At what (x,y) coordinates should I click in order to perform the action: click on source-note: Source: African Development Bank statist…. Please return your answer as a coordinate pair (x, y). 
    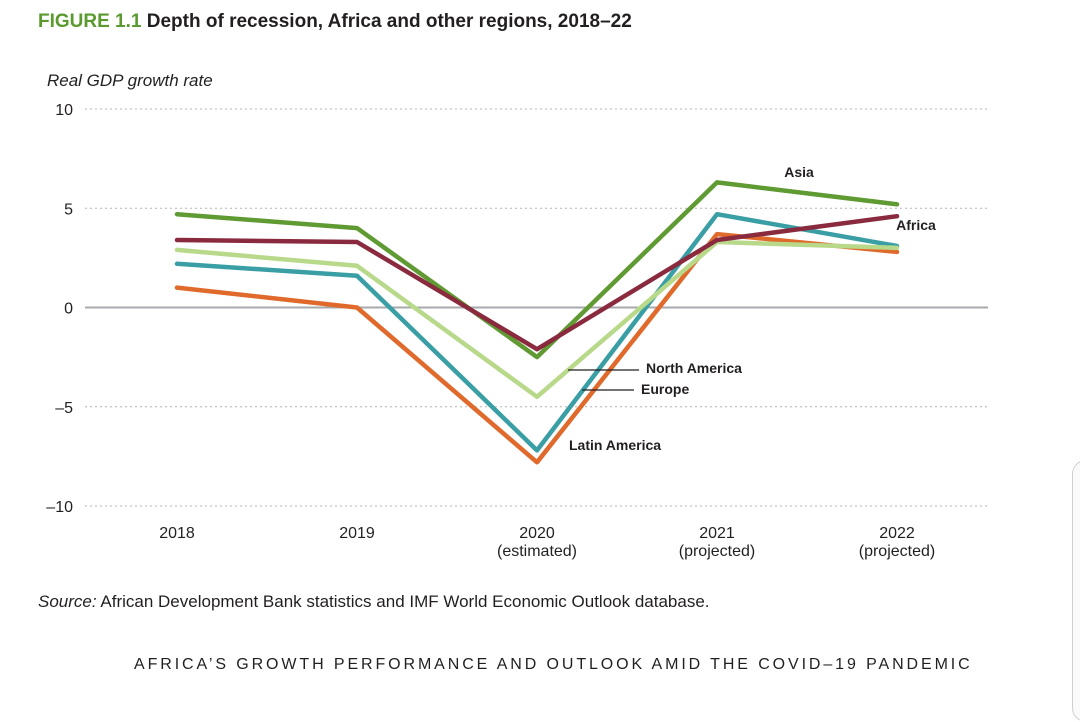
    Looking at the image, I should click on (374, 602).